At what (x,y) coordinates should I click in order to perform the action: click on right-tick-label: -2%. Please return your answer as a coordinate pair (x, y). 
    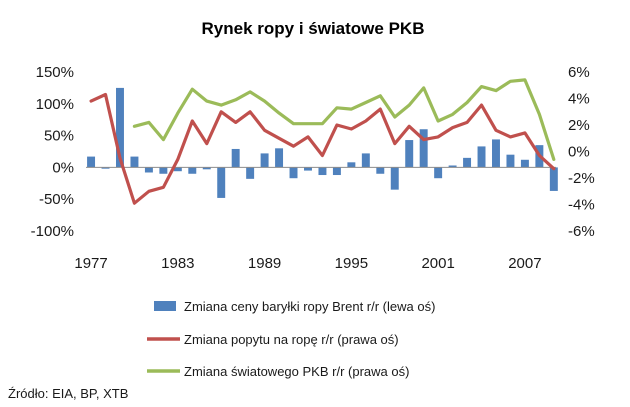
    Looking at the image, I should click on (581, 178).